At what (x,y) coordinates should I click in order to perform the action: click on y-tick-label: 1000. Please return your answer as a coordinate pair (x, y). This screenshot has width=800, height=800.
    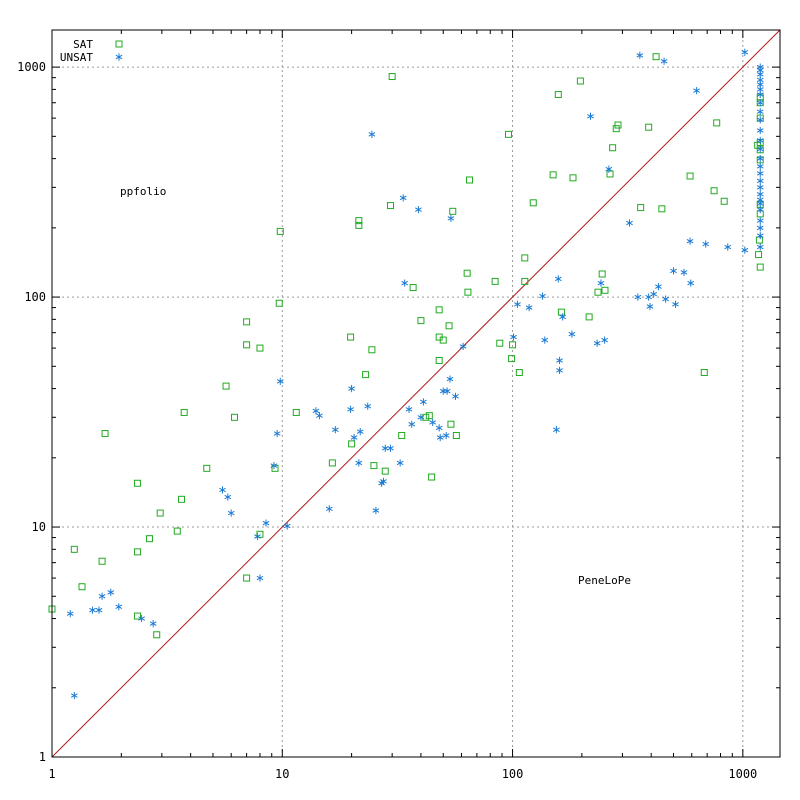
    Looking at the image, I should click on (31, 67).